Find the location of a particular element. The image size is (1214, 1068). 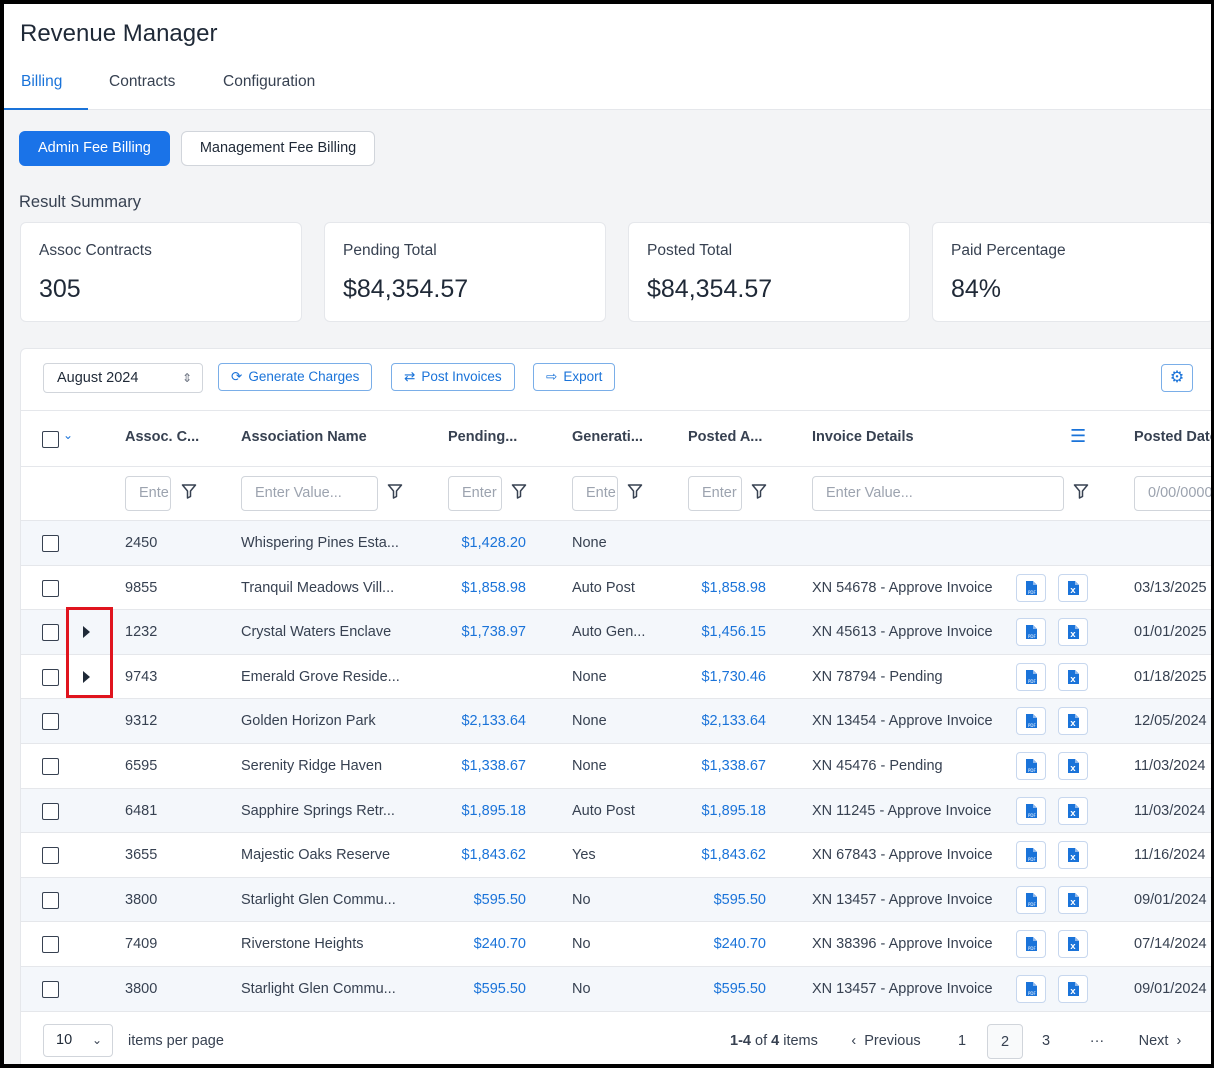

posted-amount-link: $1,843.62 is located at coordinates (733, 855).